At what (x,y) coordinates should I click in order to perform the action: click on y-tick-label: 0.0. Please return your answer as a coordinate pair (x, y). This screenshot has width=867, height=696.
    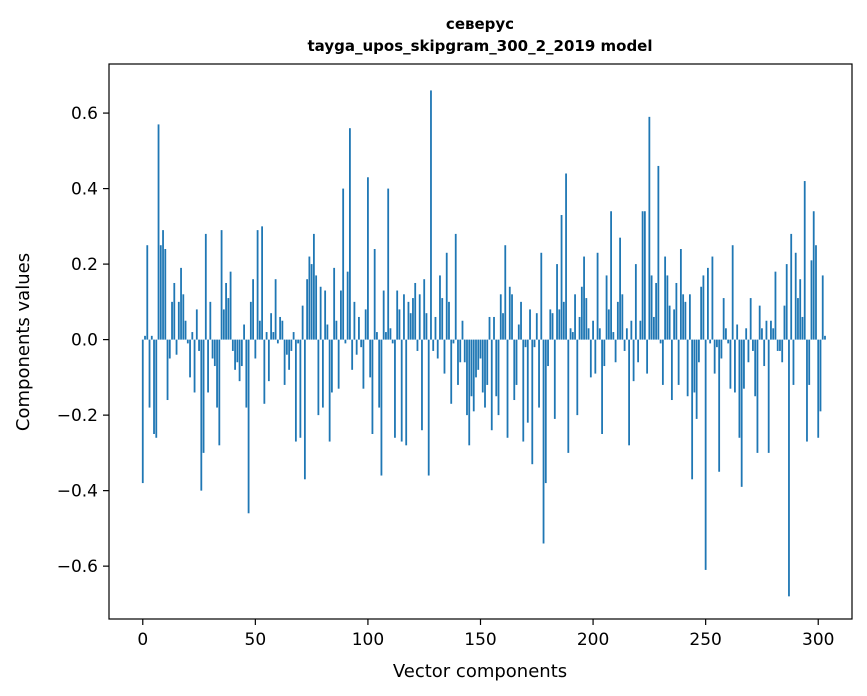
    Looking at the image, I should click on (84, 341).